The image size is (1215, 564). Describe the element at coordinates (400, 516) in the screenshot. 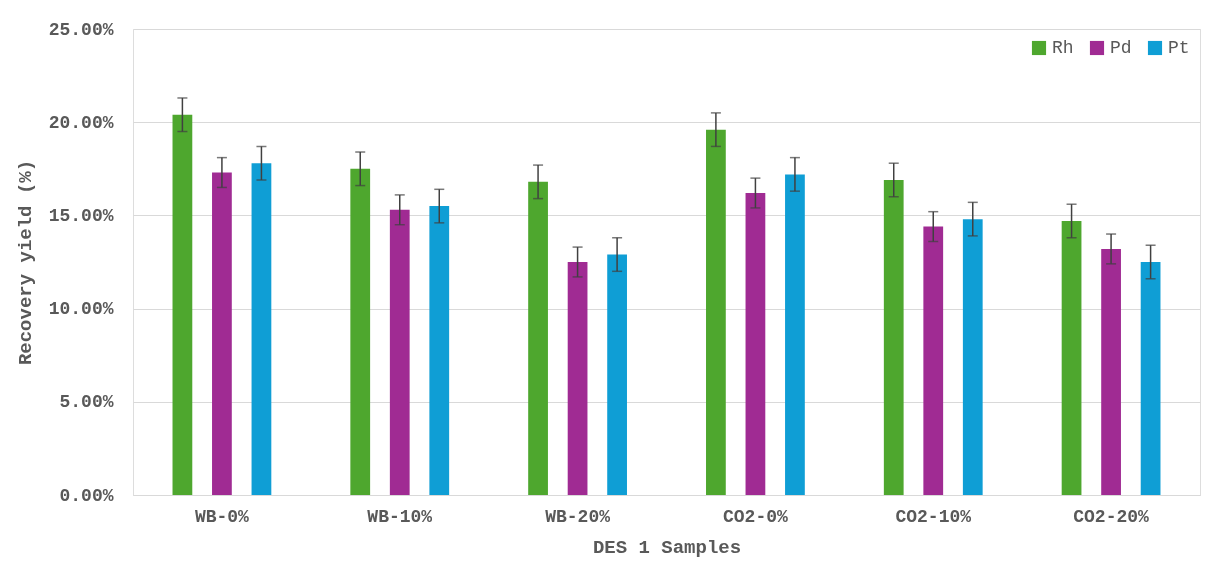

I see `x-tick-label: WB-10%` at that location.